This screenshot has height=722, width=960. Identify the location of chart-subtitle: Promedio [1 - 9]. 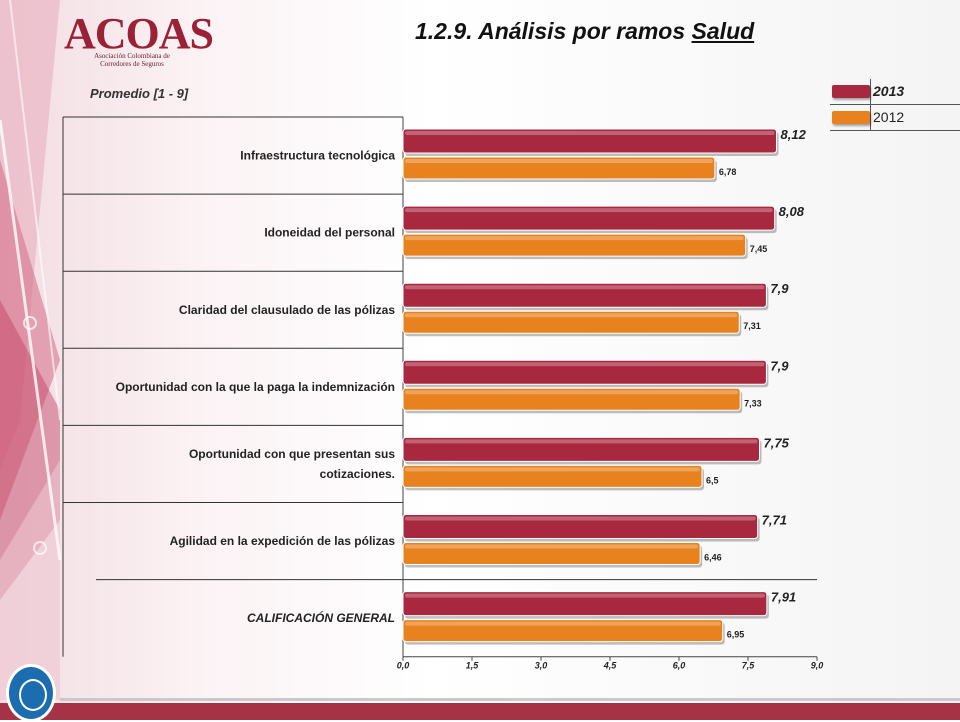
(139, 93).